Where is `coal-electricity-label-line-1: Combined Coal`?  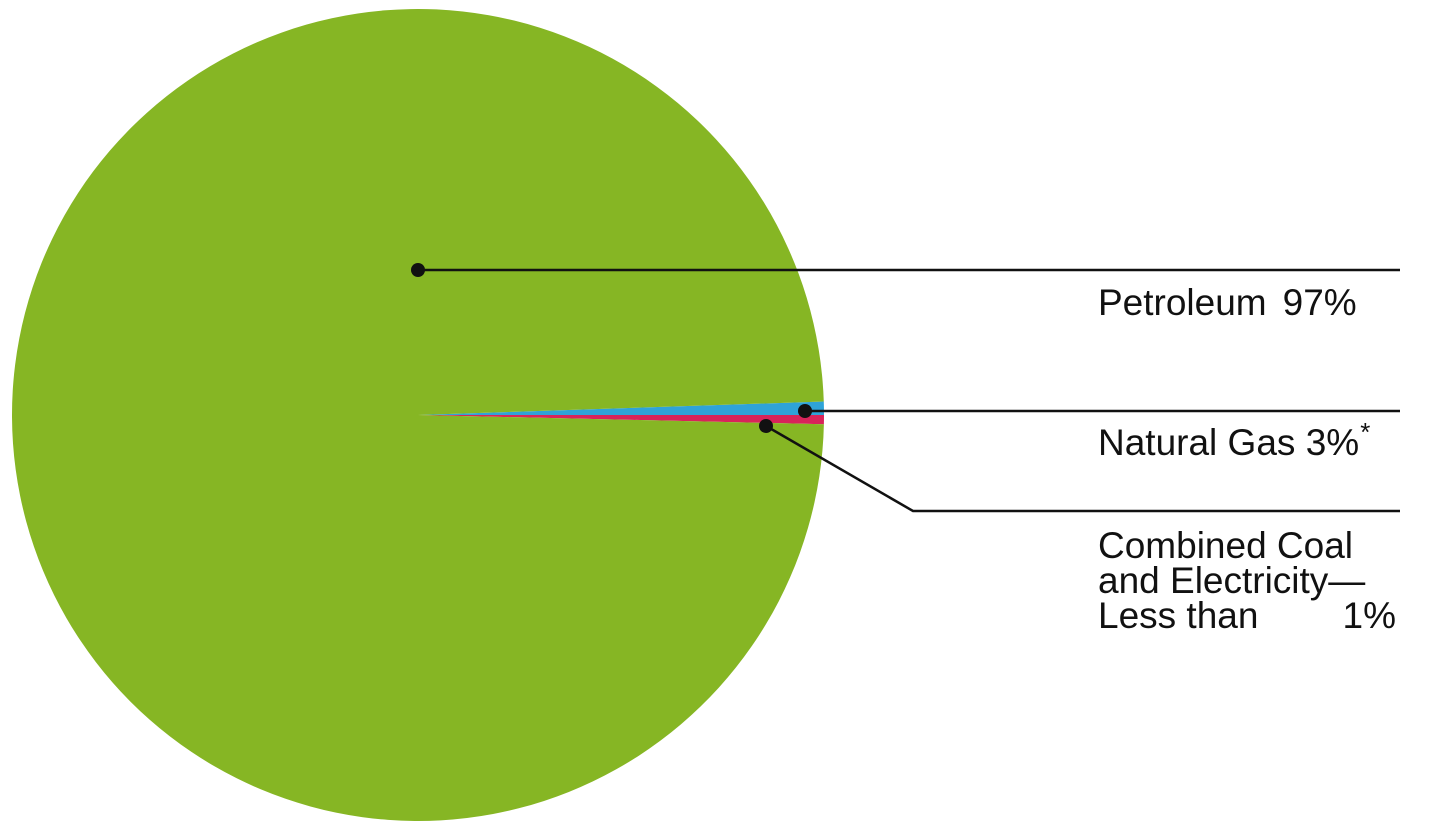 coal-electricity-label-line-1: Combined Coal is located at coordinates (1226, 545).